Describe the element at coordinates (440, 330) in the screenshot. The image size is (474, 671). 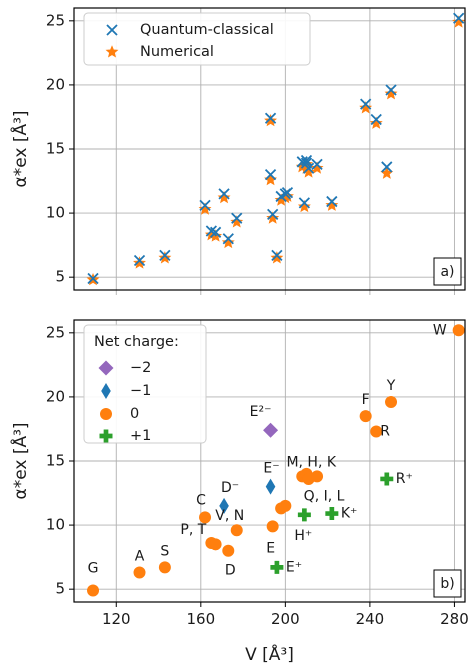
I see `point-label: W` at that location.